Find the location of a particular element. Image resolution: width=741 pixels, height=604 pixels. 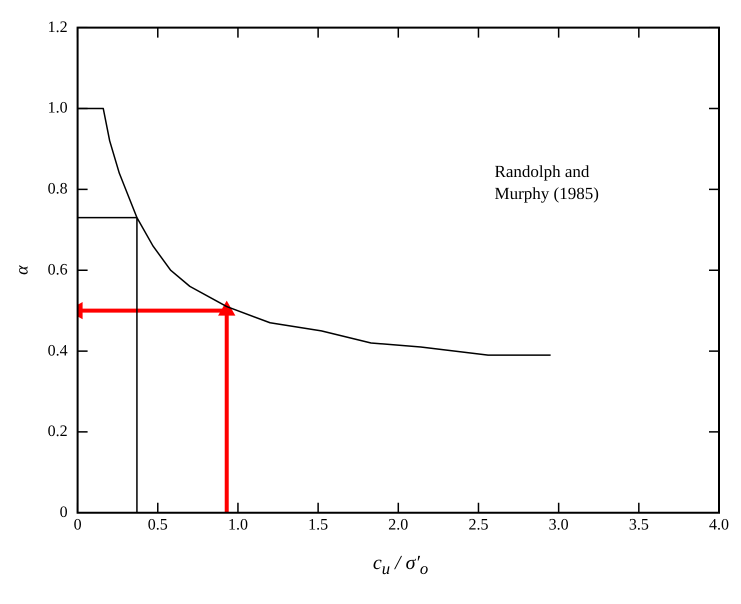

y-tick-label: 0 is located at coordinates (64, 513).